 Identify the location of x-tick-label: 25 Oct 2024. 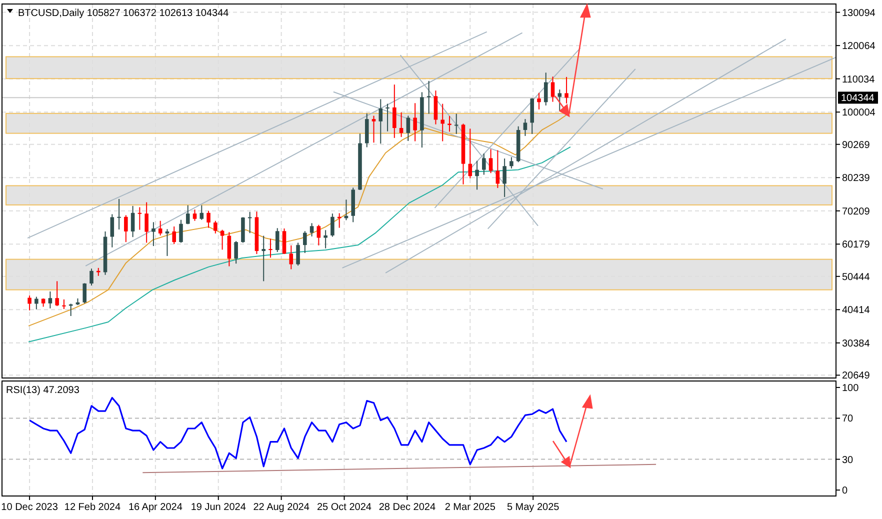
(344, 507).